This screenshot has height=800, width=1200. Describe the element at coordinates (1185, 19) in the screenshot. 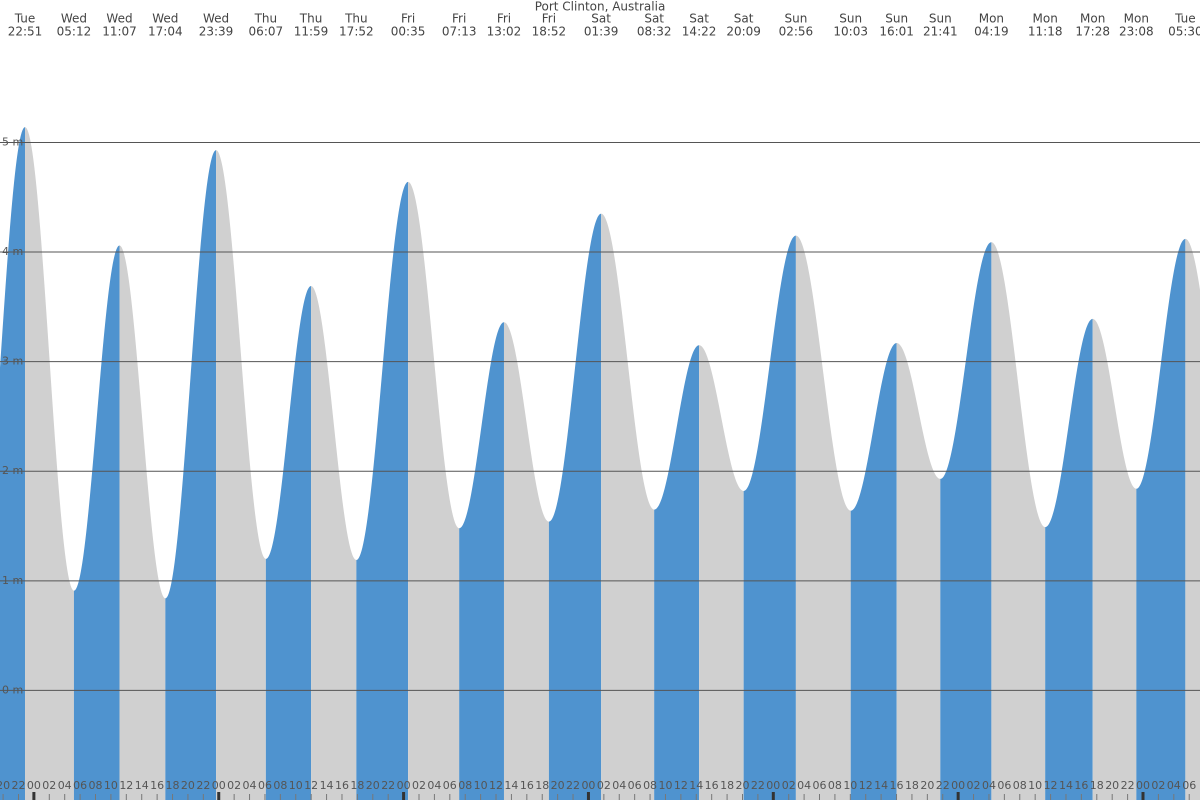

I see `extreme-day: Tue` at that location.